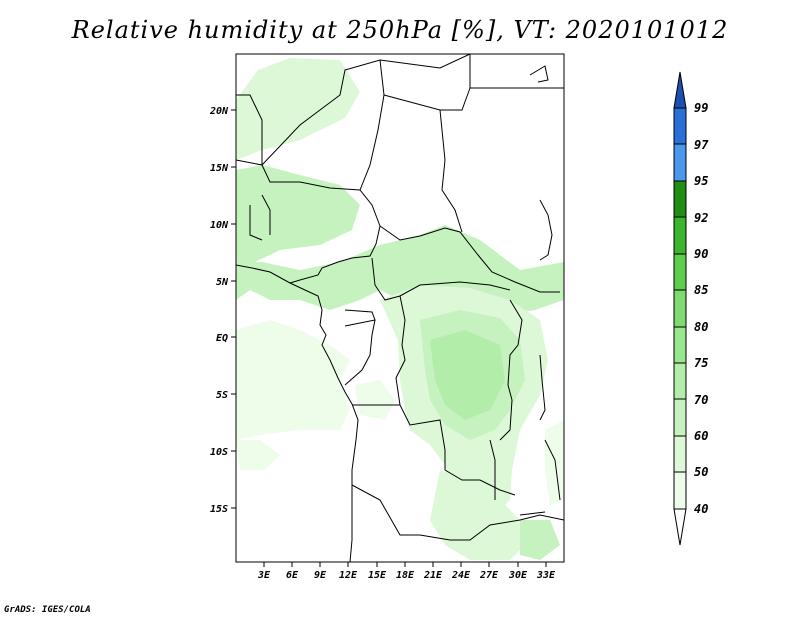  Describe the element at coordinates (489, 575) in the screenshot. I see `lon-tick-label: 27E` at that location.